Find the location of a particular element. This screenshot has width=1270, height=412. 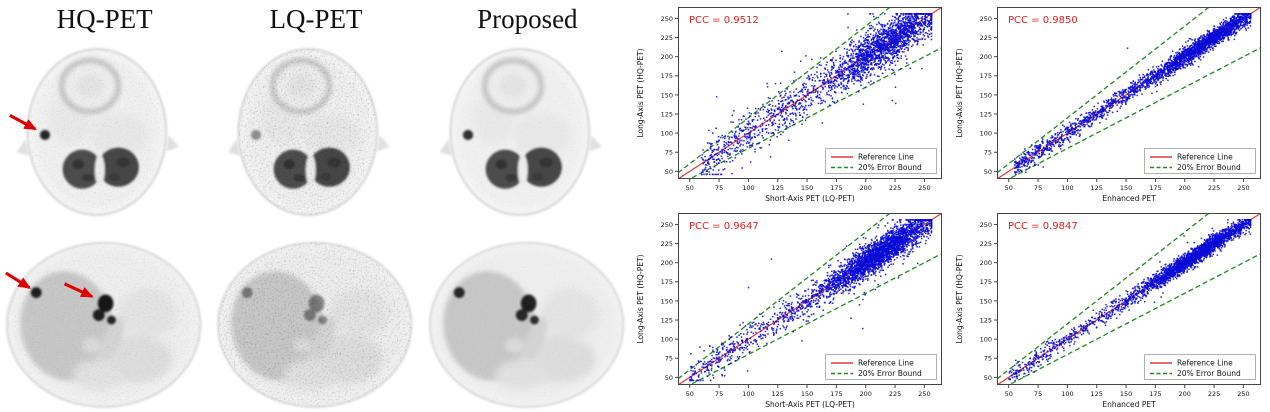

pet-image-hq-brain is located at coordinates (104, 131).